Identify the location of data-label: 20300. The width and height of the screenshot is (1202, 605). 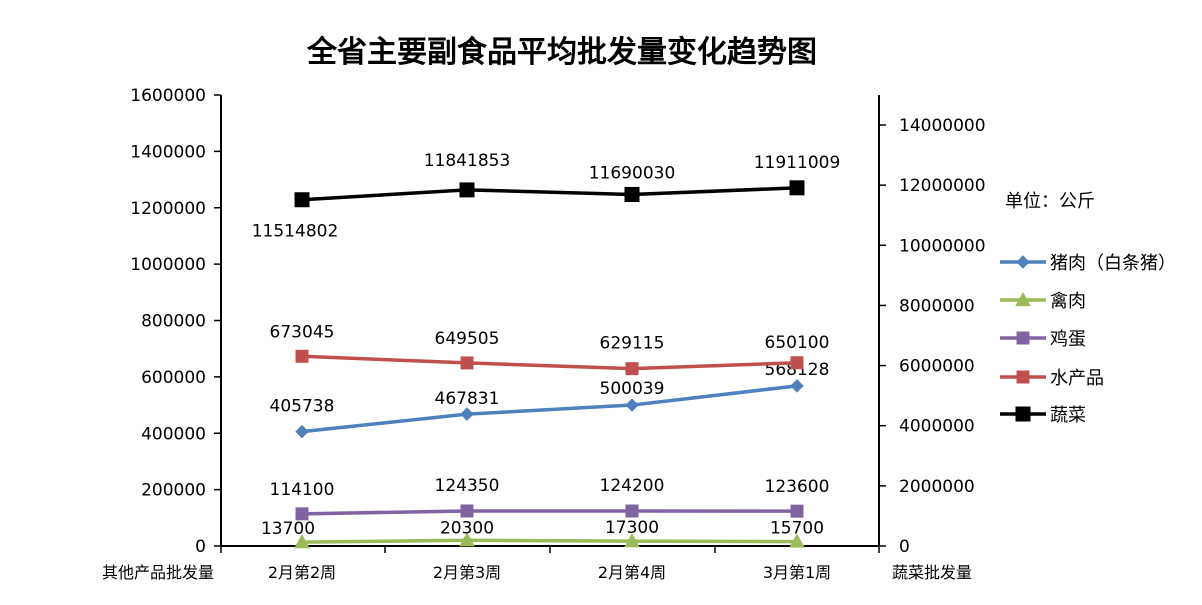
(467, 528).